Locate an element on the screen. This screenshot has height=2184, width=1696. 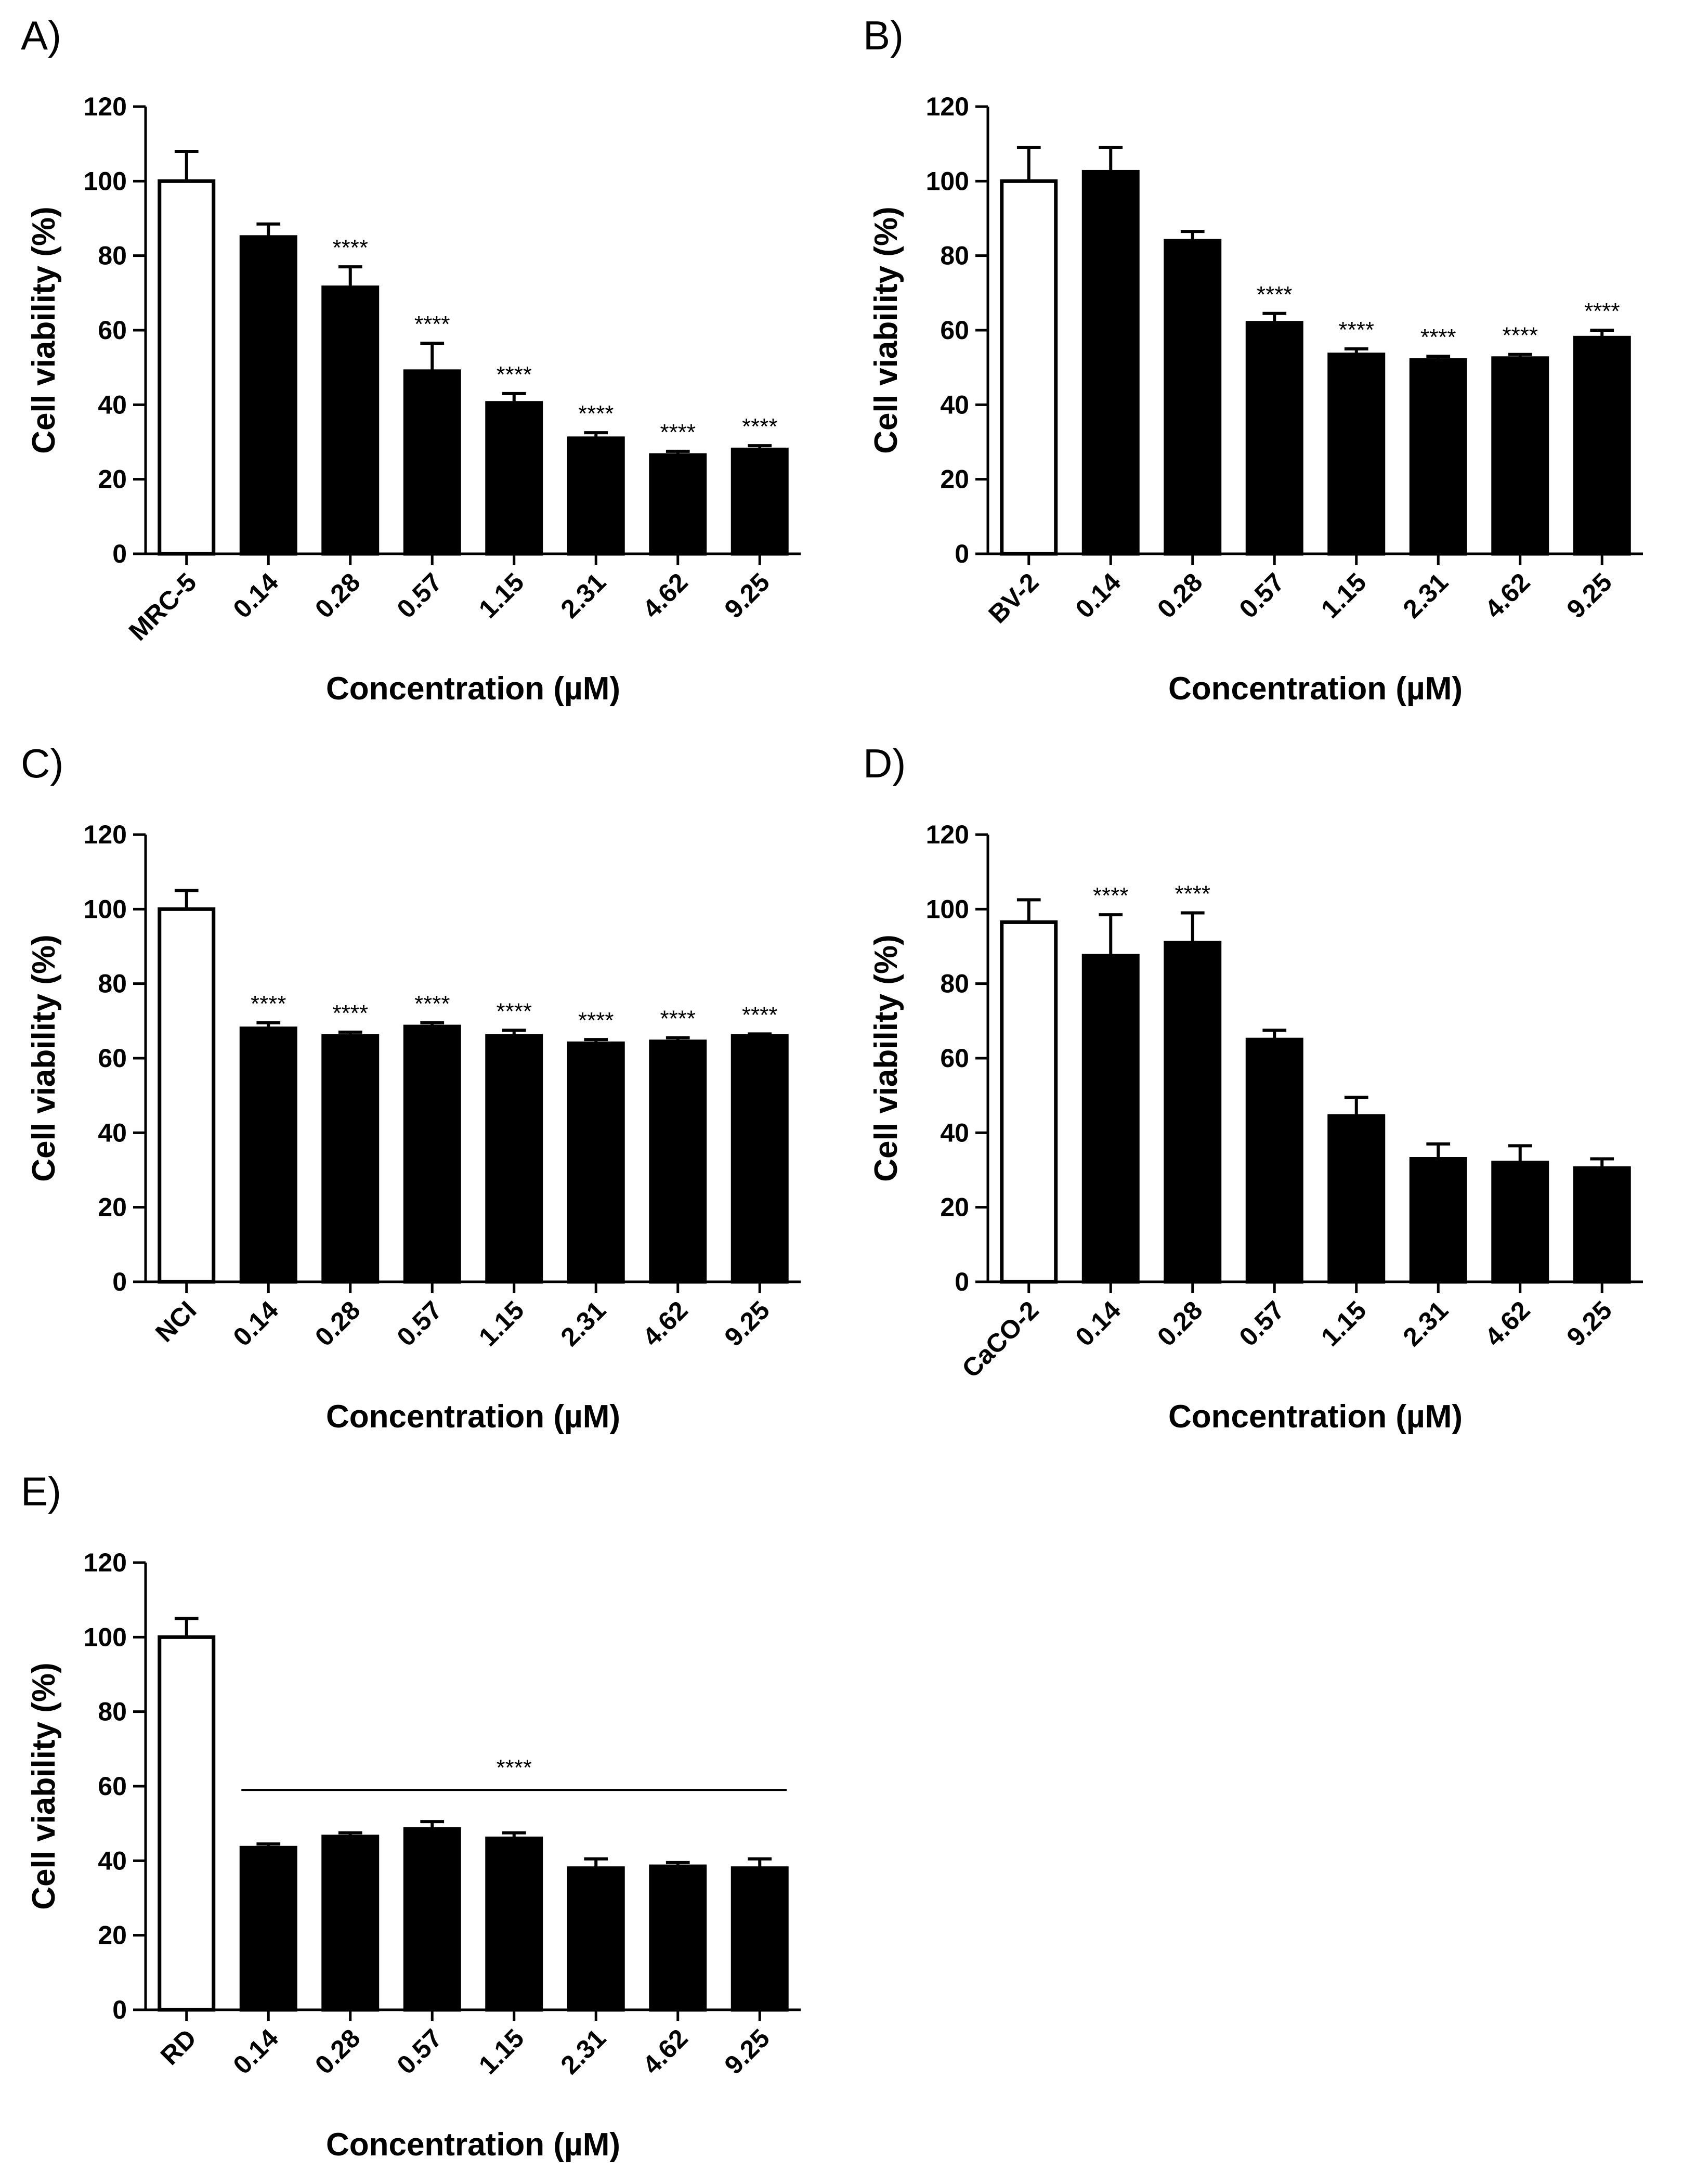
panel-label: D) is located at coordinates (885, 763).